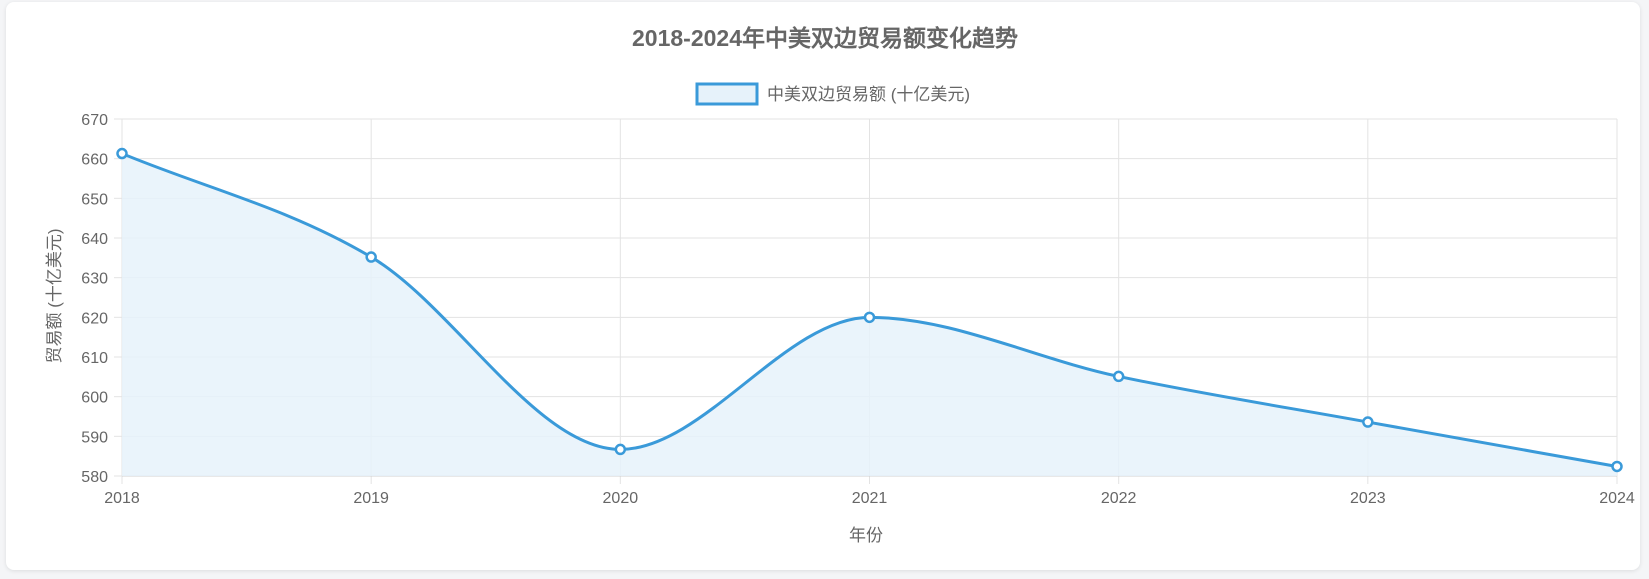  What do you see at coordinates (1368, 498) in the screenshot?
I see `x-tick-label: 2023` at bounding box center [1368, 498].